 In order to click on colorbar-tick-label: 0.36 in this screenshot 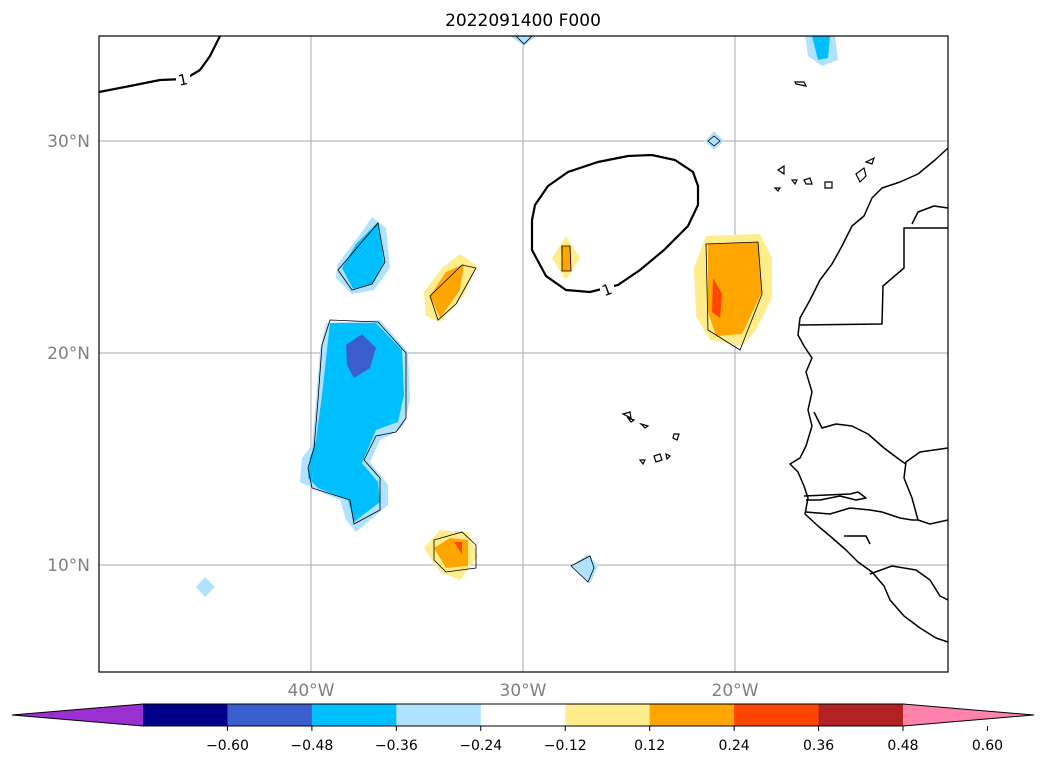, I will do `click(818, 746)`.